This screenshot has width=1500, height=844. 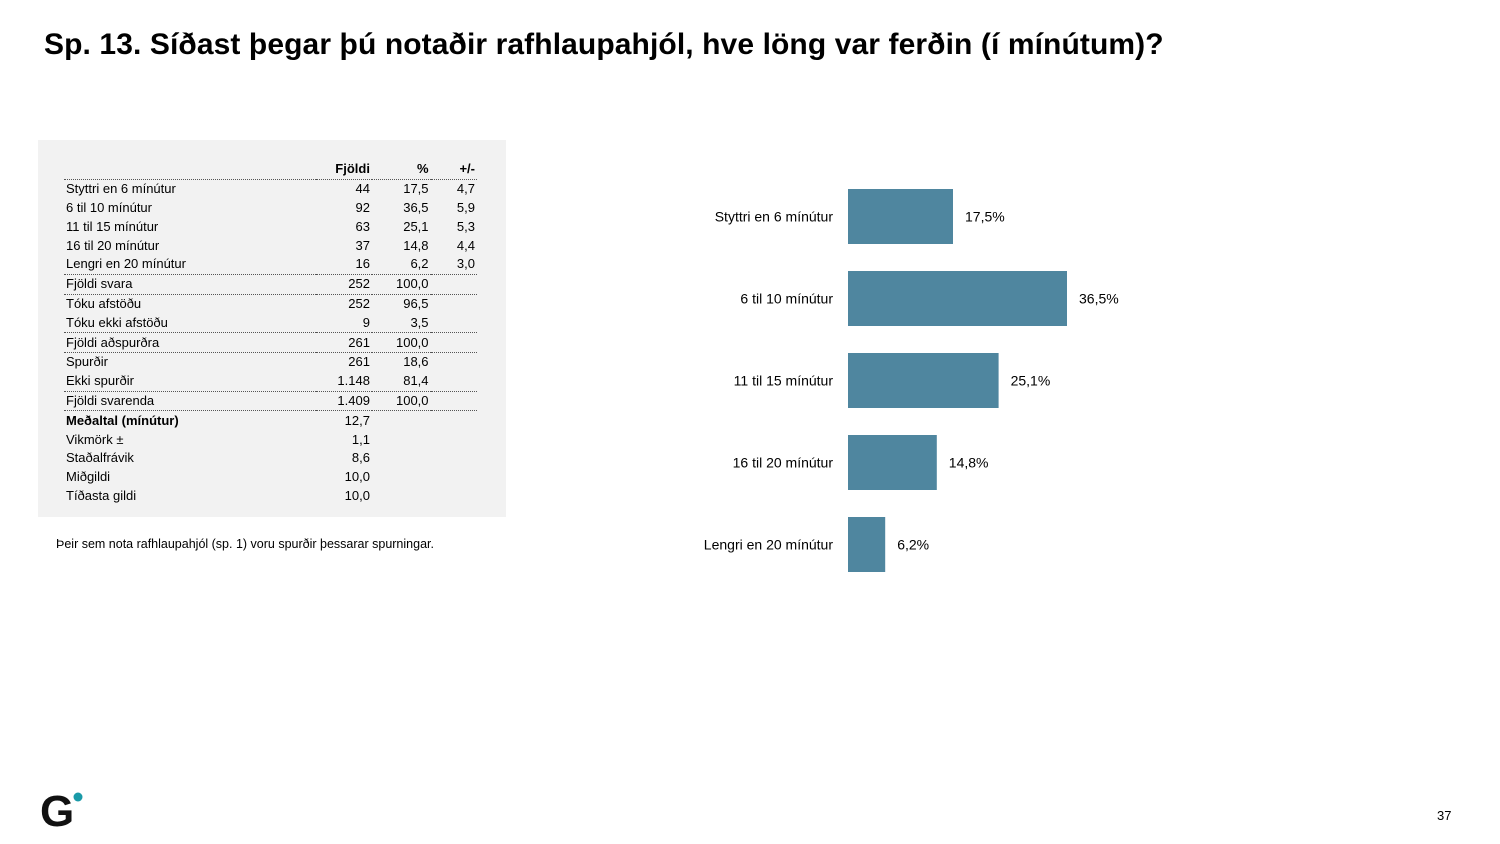 What do you see at coordinates (100, 458) in the screenshot?
I see `row-label: Staðalfrávik` at bounding box center [100, 458].